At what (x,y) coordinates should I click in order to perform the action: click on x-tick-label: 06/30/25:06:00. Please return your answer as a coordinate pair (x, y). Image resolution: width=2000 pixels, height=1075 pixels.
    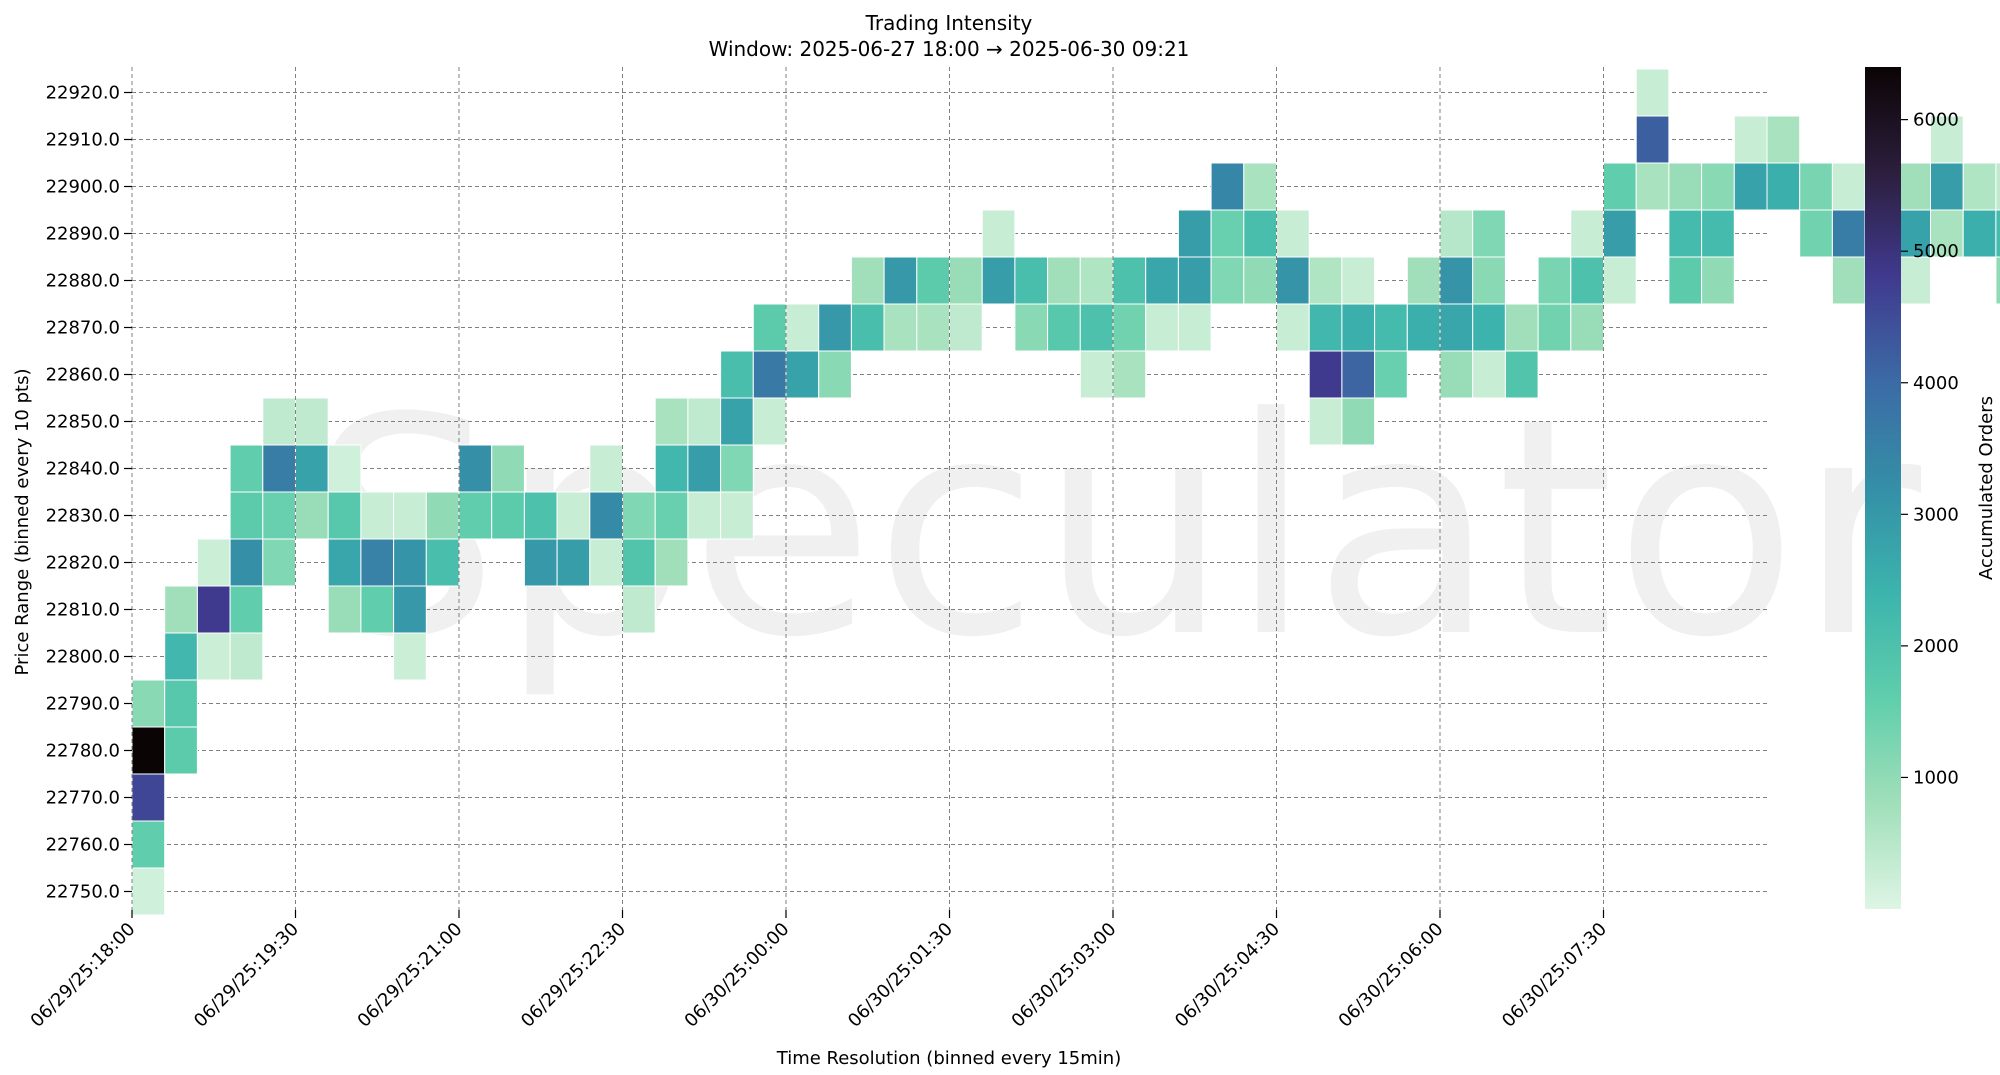
    Looking at the image, I should click on (1391, 975).